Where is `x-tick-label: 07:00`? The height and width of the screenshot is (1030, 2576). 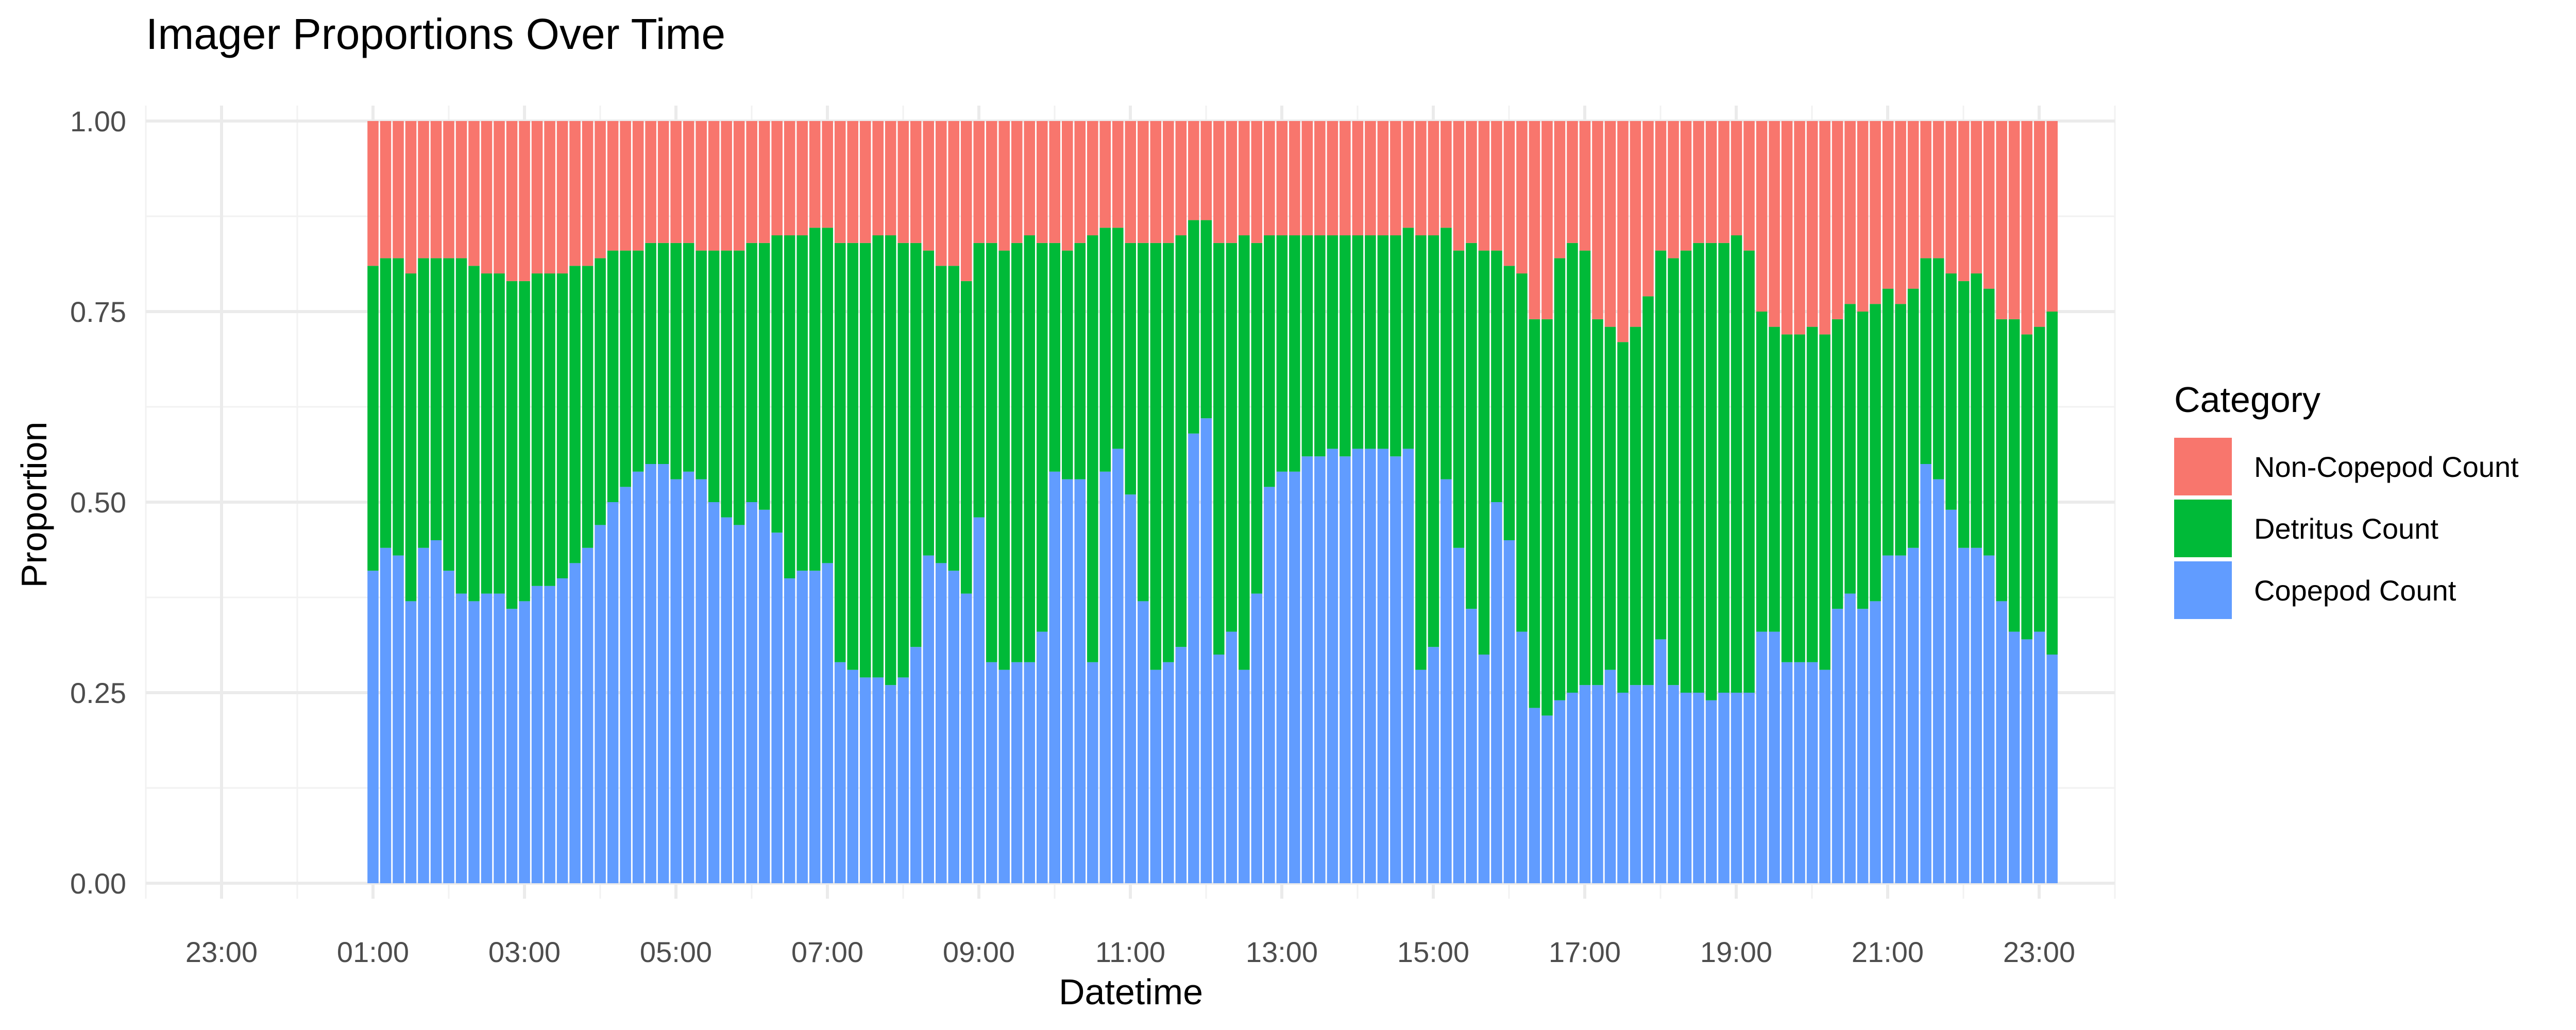 x-tick-label: 07:00 is located at coordinates (827, 952).